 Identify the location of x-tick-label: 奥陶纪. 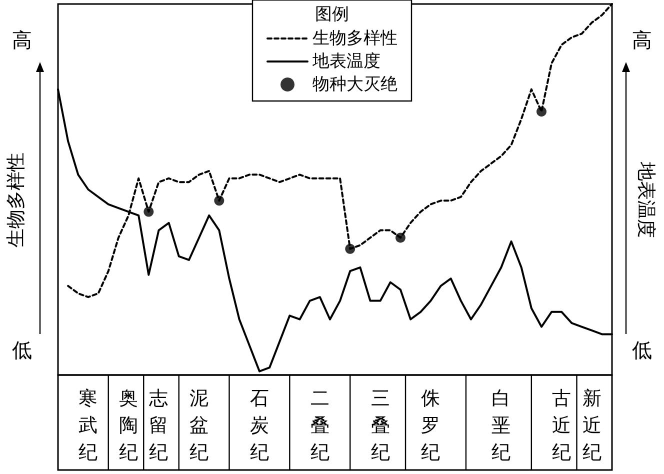
(128, 426).